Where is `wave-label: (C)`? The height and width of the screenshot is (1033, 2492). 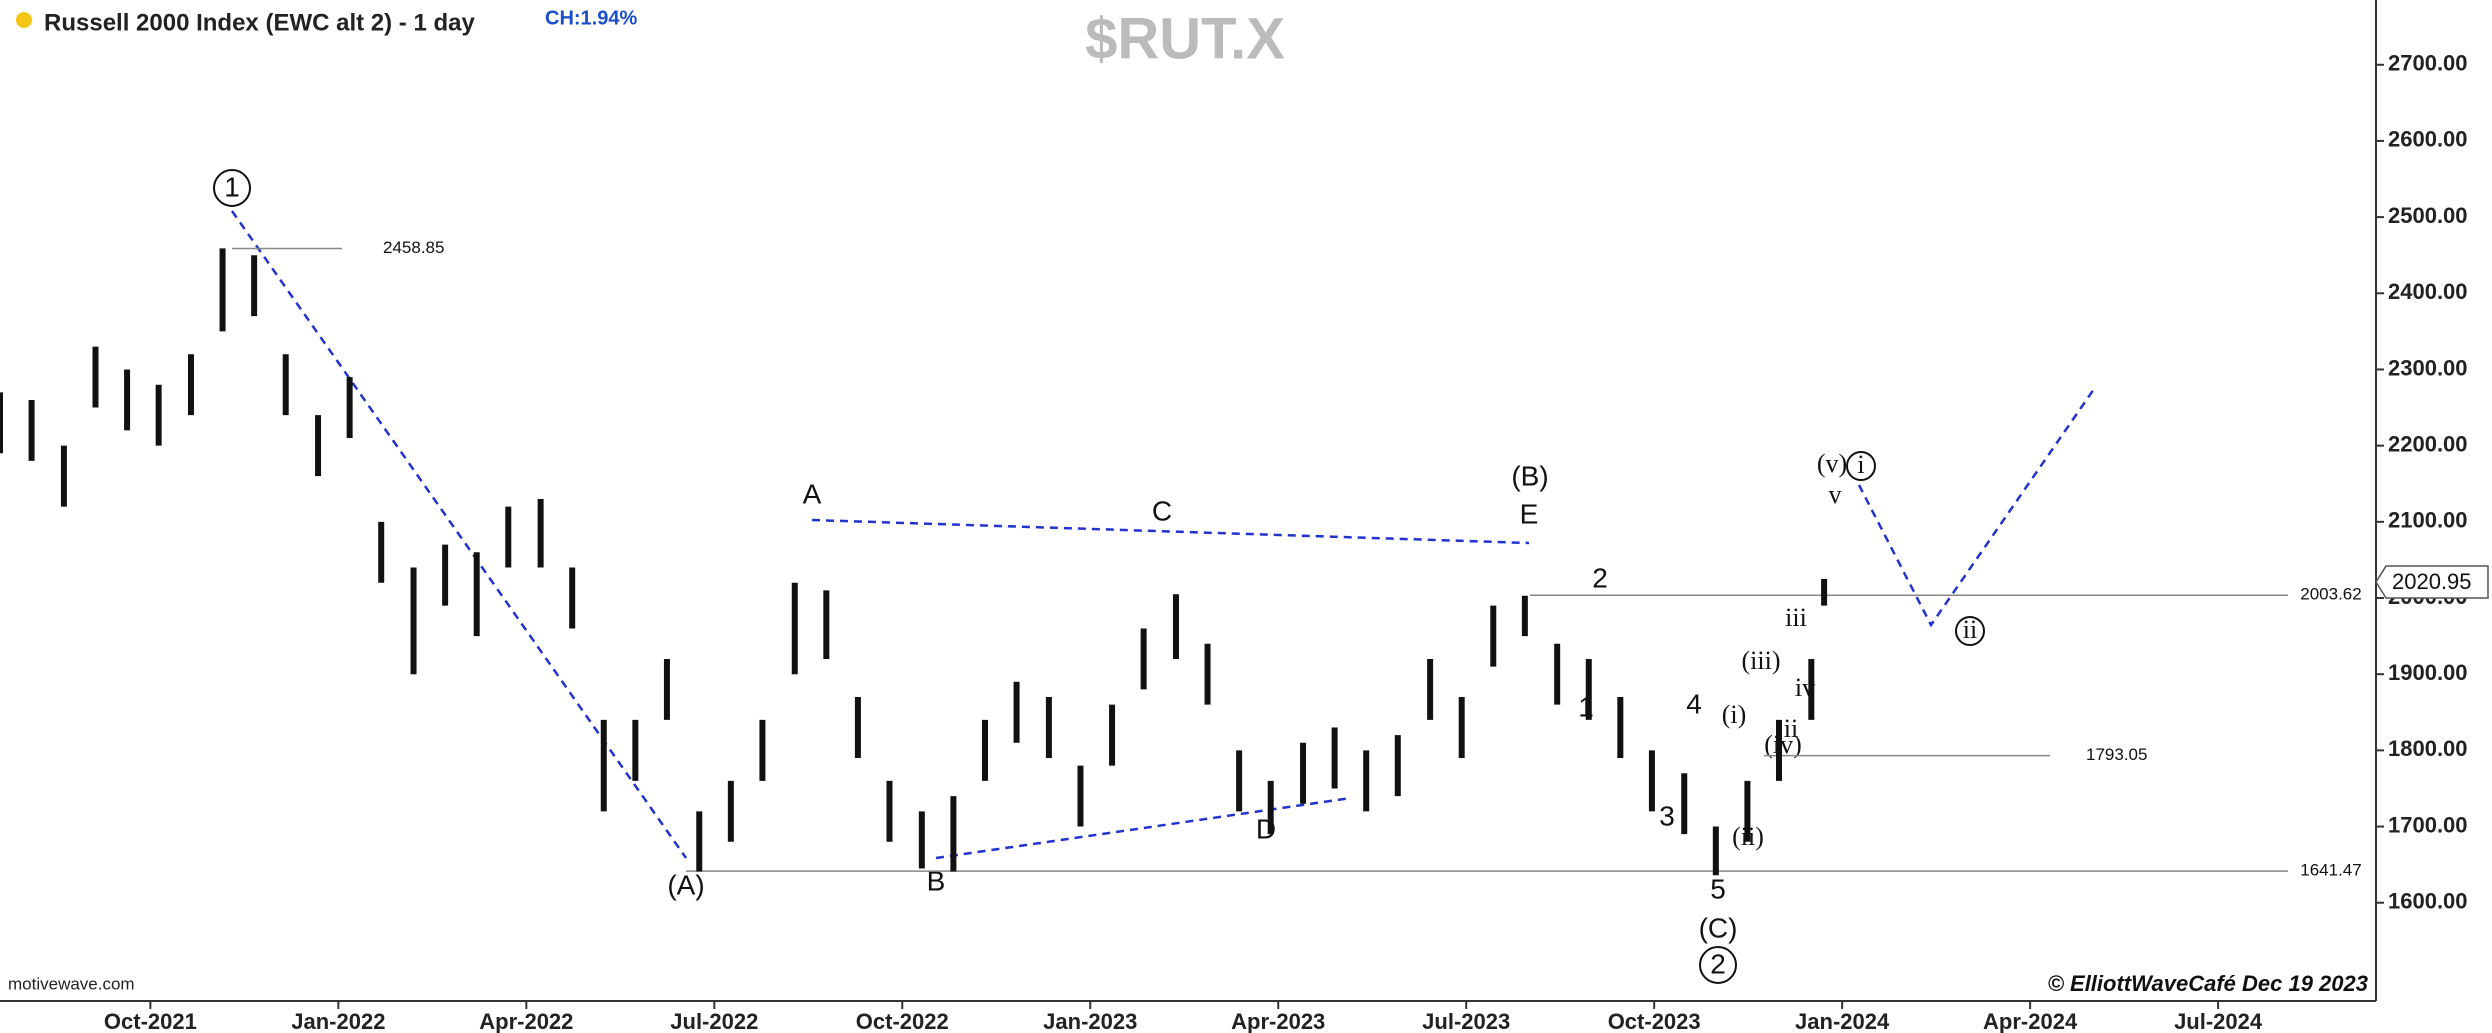
wave-label: (C) is located at coordinates (1718, 927).